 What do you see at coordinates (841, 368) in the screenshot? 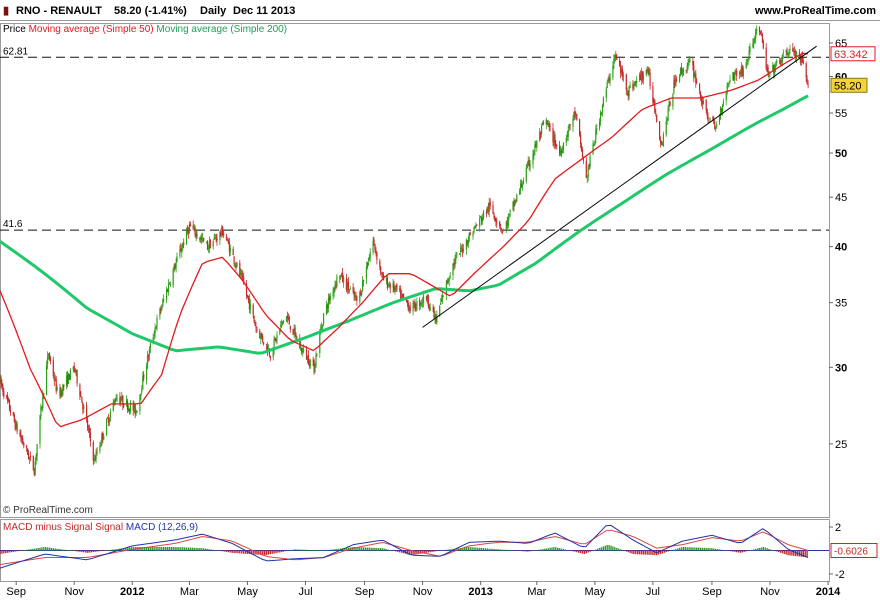
I see `y-tick-label: 30` at bounding box center [841, 368].